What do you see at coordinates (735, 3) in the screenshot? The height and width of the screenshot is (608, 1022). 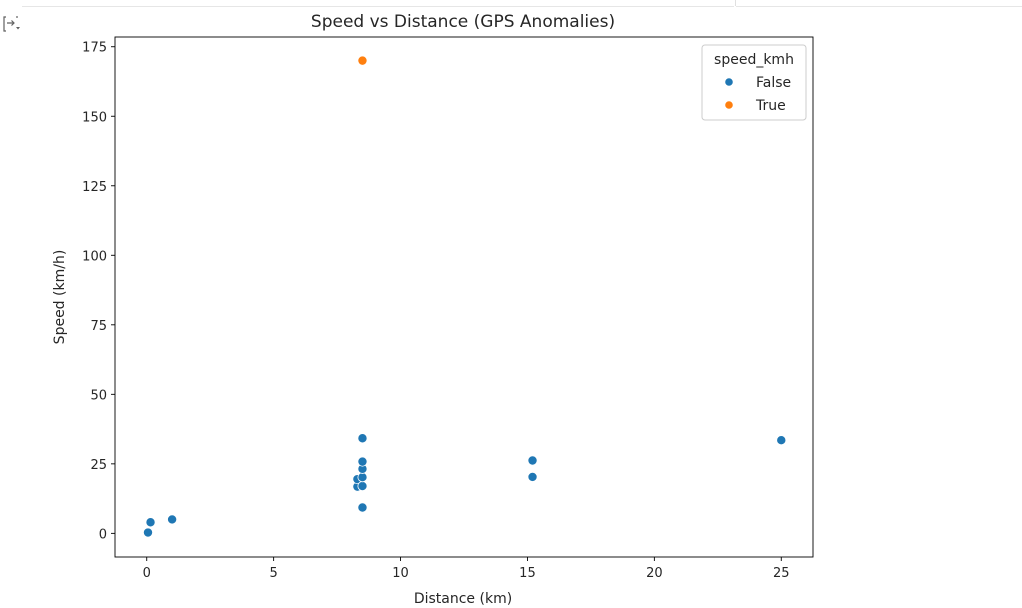 I see `cell-divider` at bounding box center [735, 3].